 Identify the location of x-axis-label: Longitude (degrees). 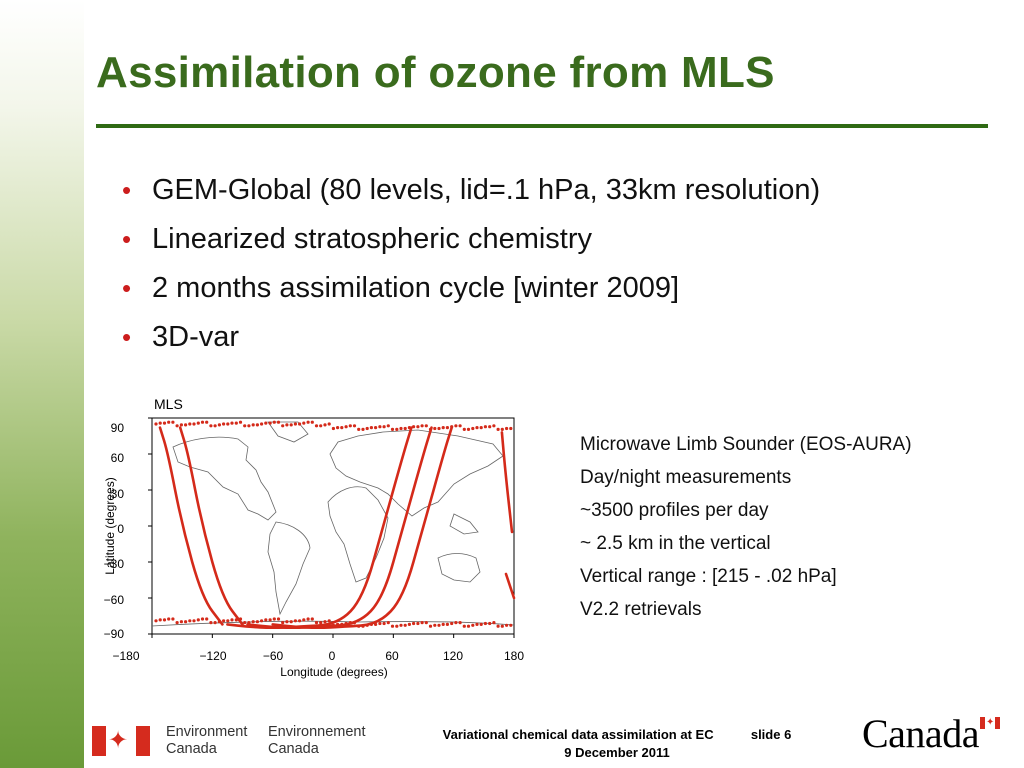
(333, 672).